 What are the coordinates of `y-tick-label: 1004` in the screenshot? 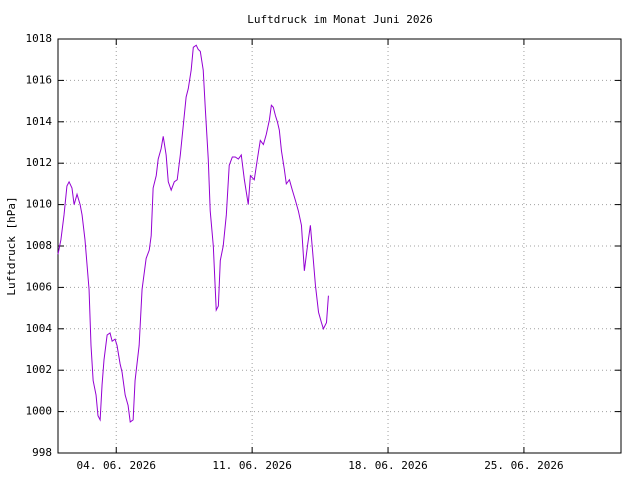 It's located at (39, 328).